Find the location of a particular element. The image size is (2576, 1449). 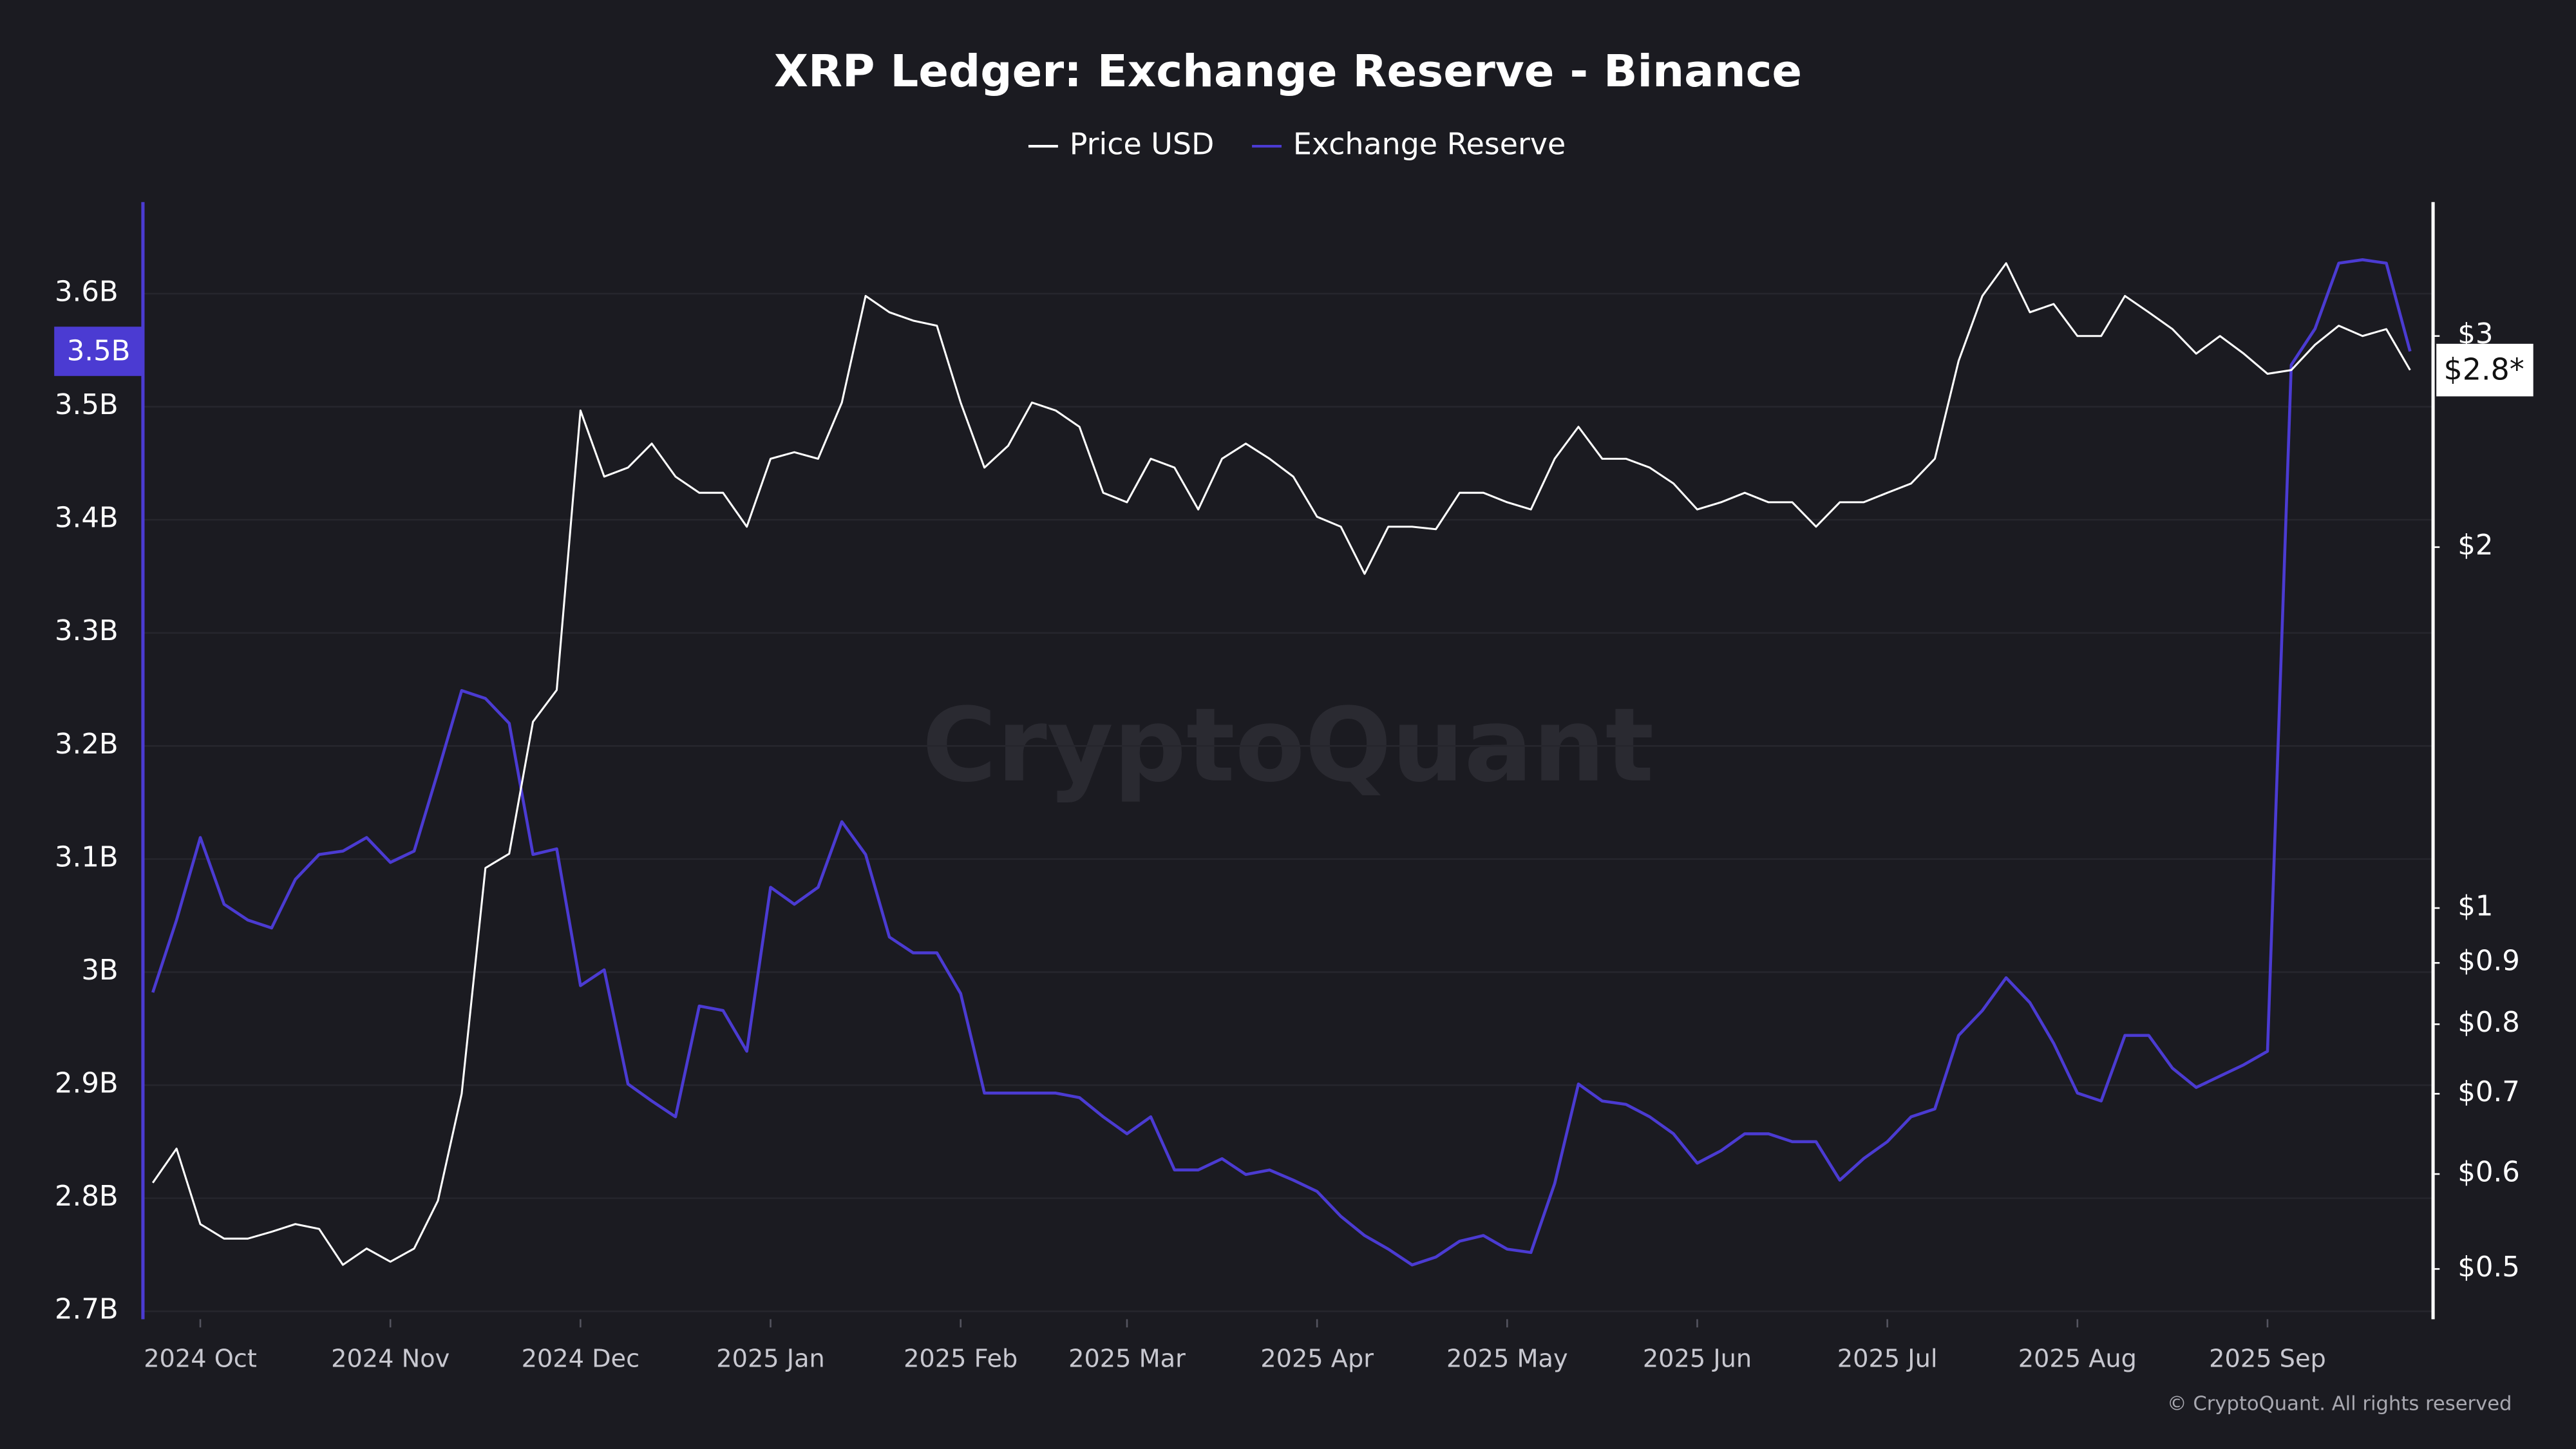

y2-tick-label: $0.9 is located at coordinates (2489, 962).